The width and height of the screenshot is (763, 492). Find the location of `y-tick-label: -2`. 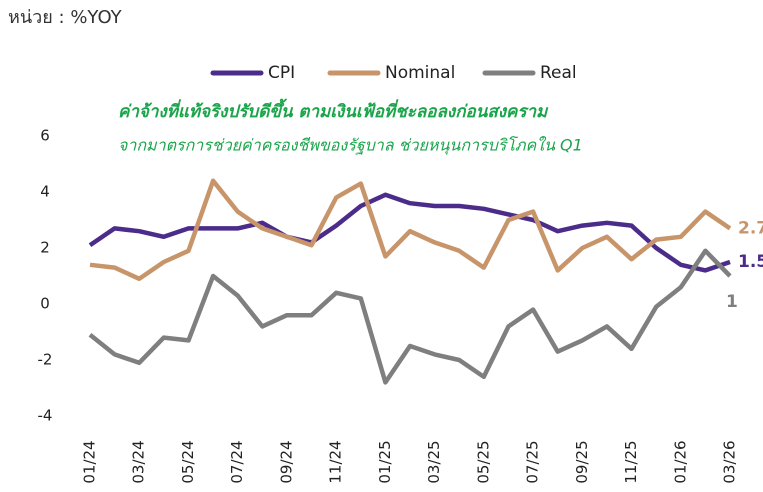

y-tick-label: -2 is located at coordinates (45, 360).